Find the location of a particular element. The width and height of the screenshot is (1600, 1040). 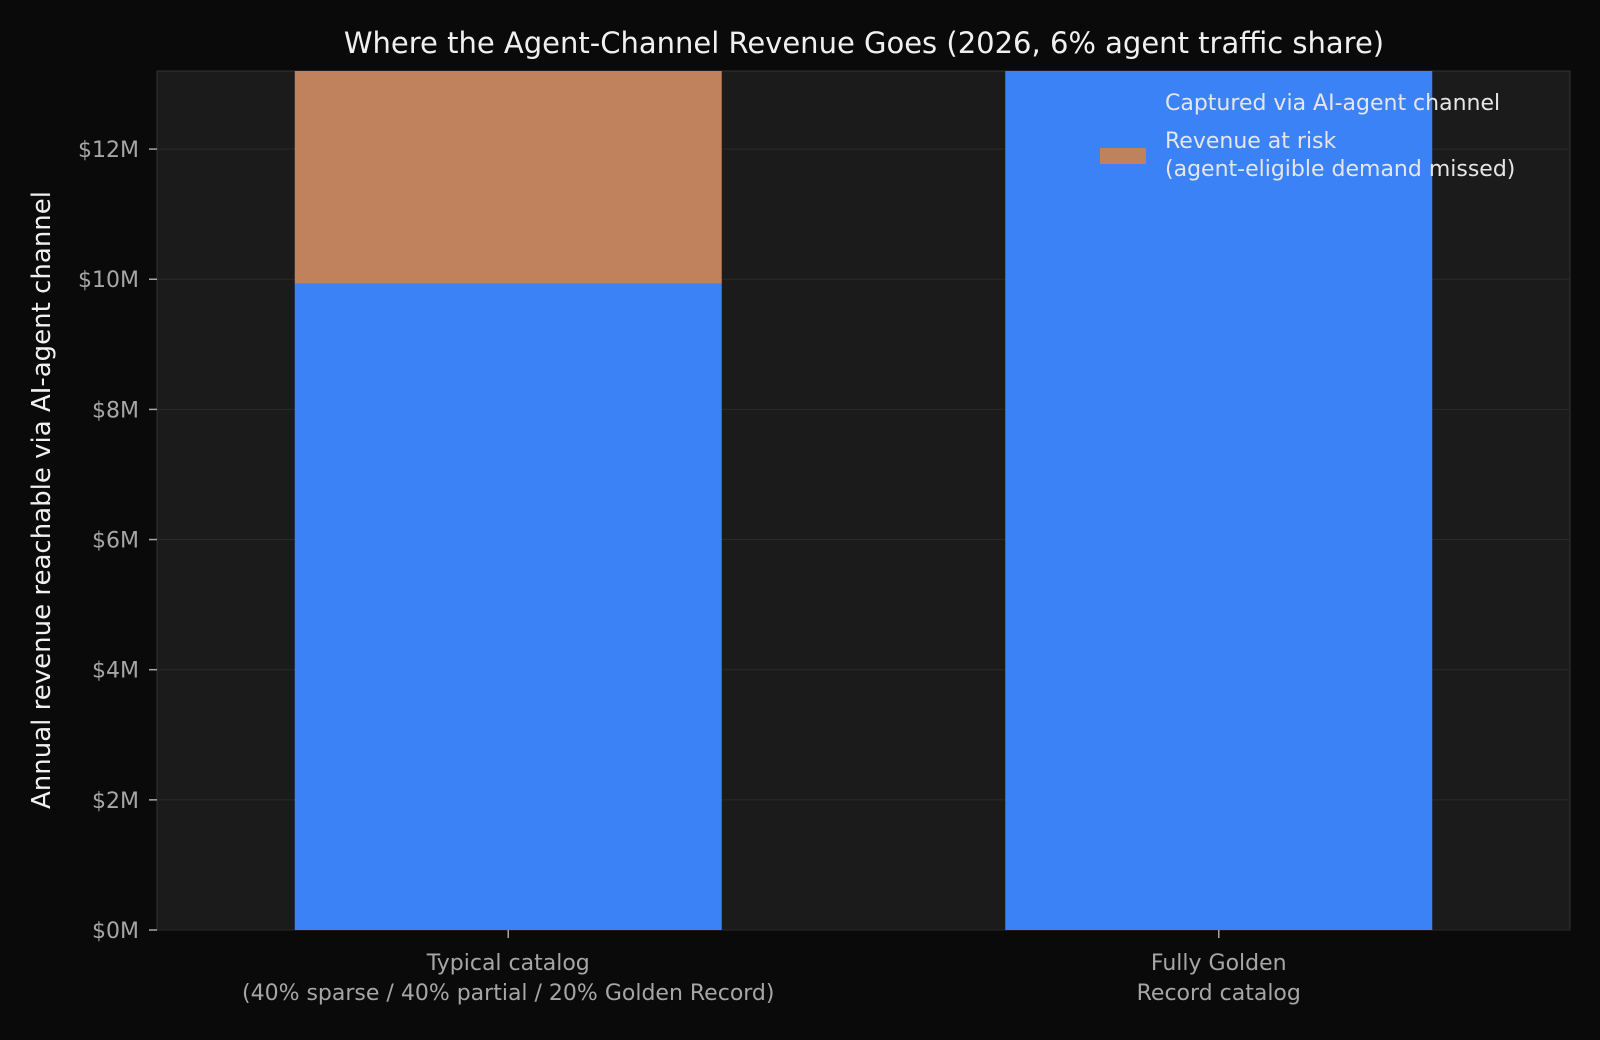

legend-entry: Captured via AI-agent channel is located at coordinates (1332, 103).